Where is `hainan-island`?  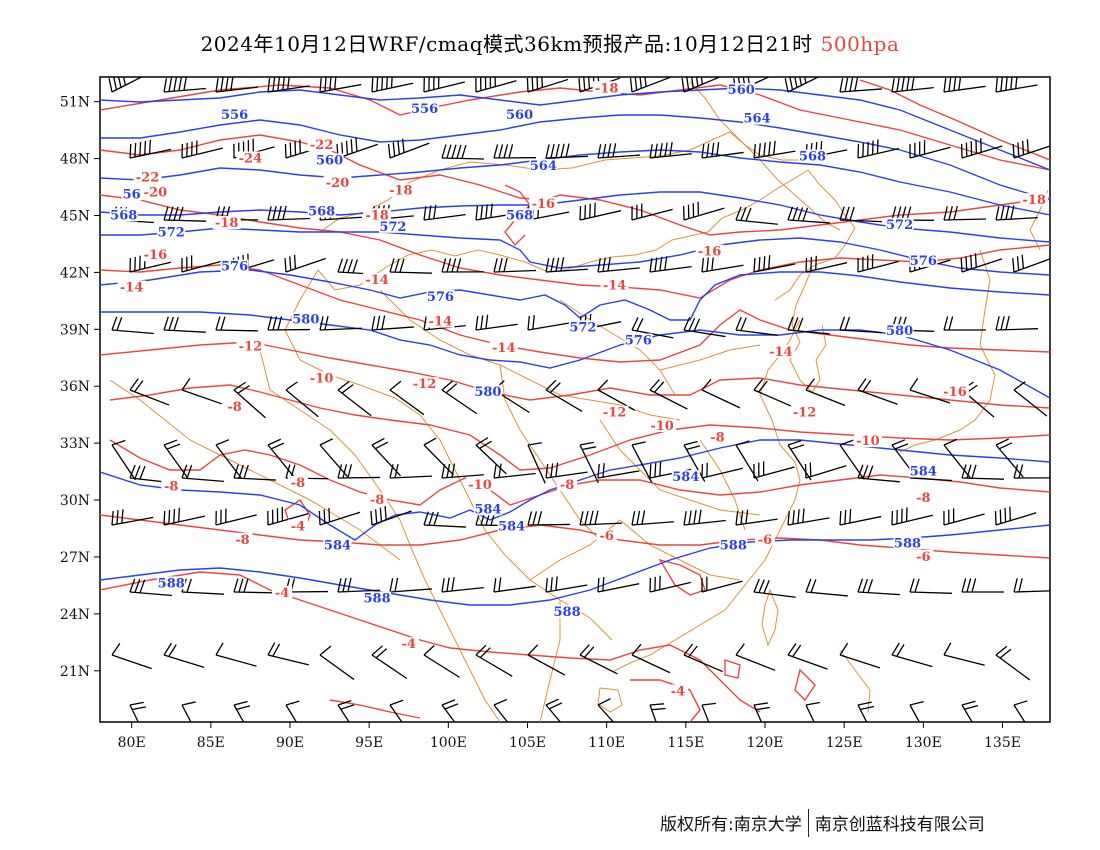
hainan-island is located at coordinates (610, 700).